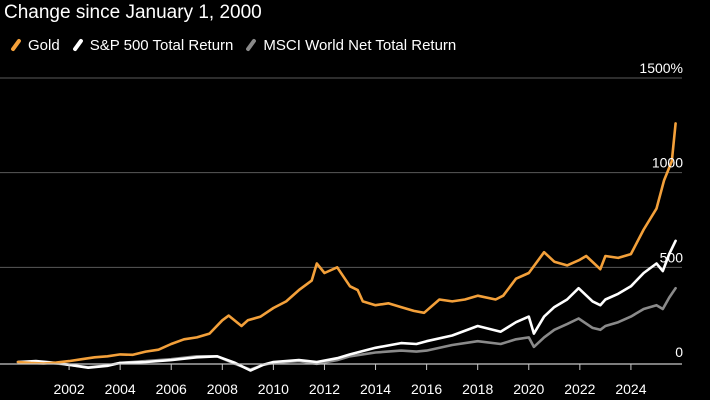  I want to click on x-tick-label: 2002, so click(68, 389).